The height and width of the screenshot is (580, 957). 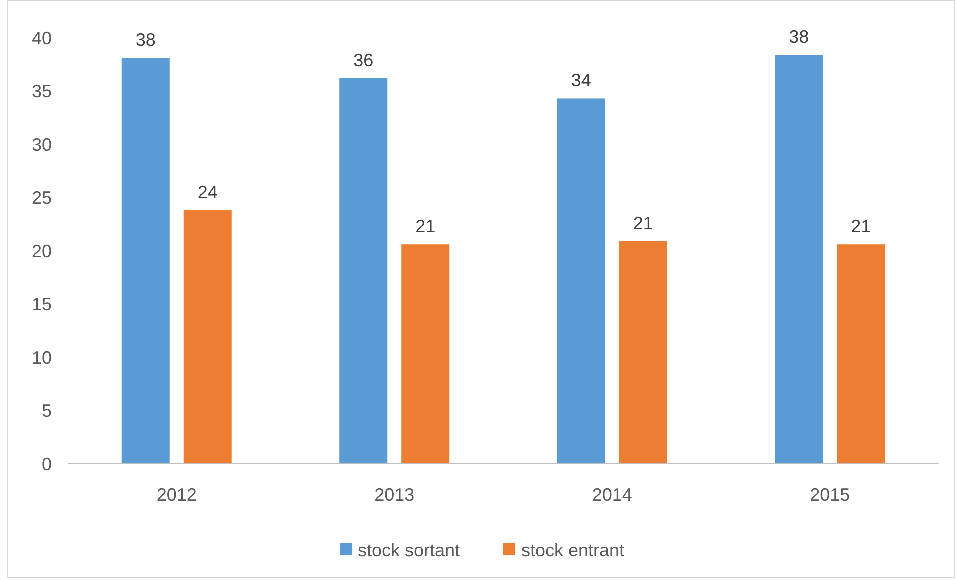 I want to click on y-tick-label: 30, so click(x=42, y=144).